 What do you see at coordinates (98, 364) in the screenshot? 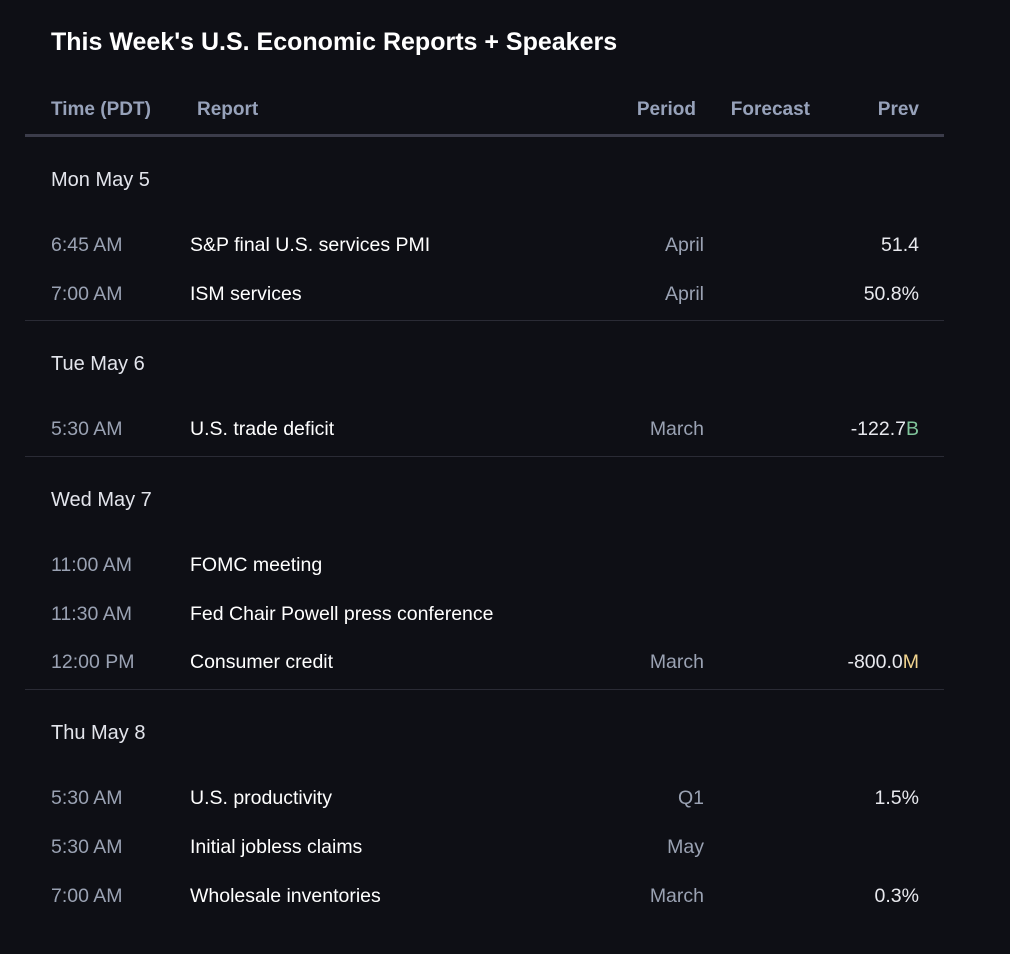
I see `day-label: Tue May 6` at bounding box center [98, 364].